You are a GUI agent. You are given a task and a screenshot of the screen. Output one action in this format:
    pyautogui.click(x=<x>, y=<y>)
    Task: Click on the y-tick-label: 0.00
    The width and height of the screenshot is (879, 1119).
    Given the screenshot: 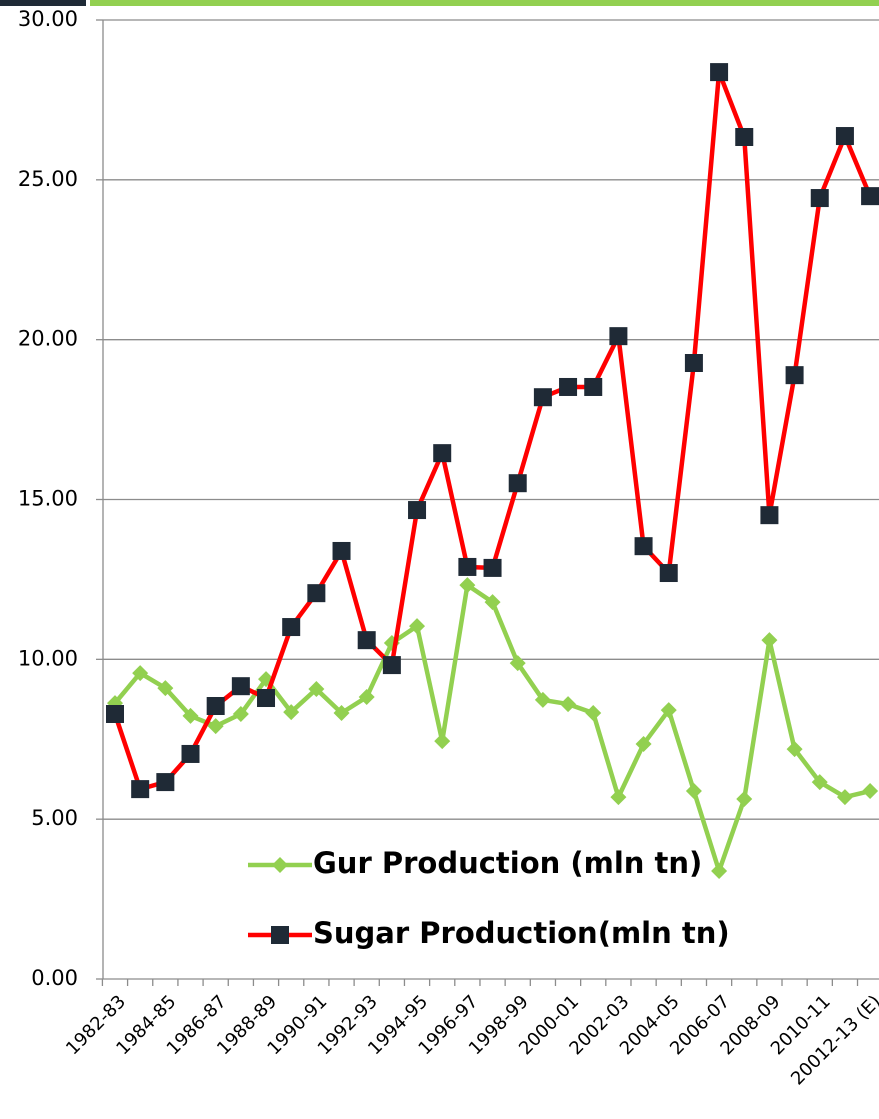 What is the action you would take?
    pyautogui.click(x=54, y=978)
    